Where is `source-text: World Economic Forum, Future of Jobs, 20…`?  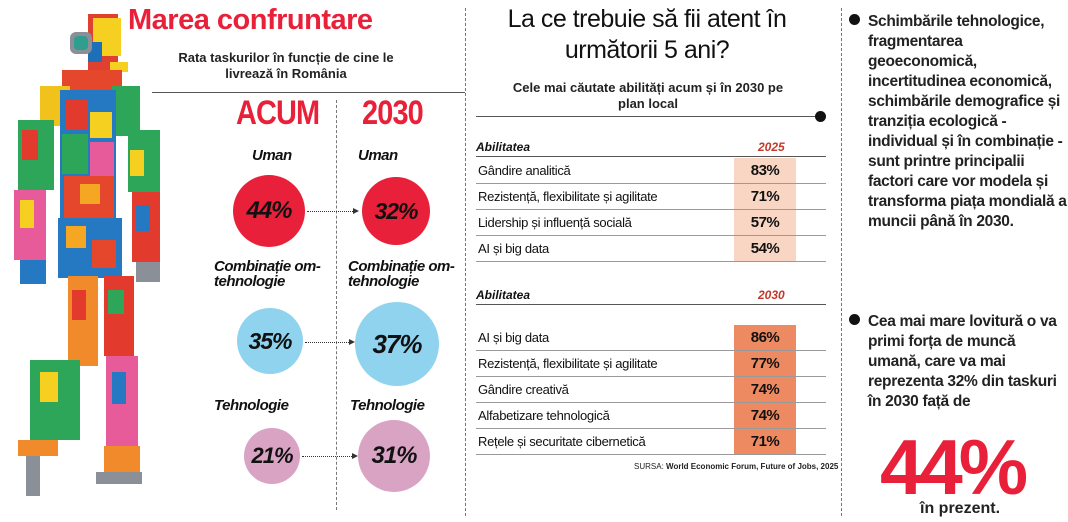 source-text: World Economic Forum, Future of Jobs, 20… is located at coordinates (752, 466).